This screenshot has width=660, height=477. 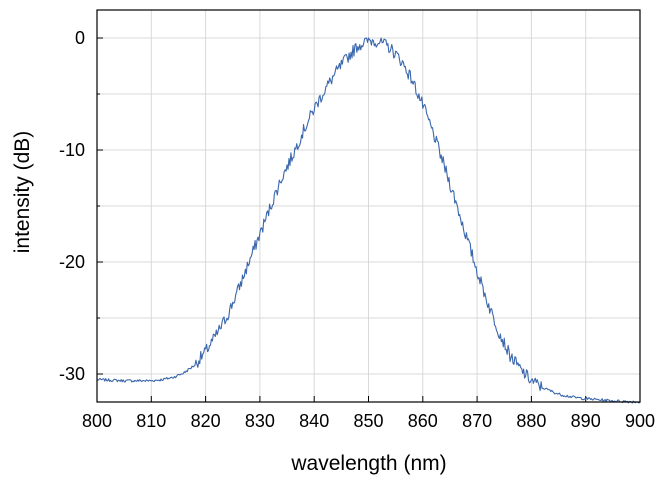 What do you see at coordinates (72, 374) in the screenshot?
I see `y-tick-label: -30` at bounding box center [72, 374].